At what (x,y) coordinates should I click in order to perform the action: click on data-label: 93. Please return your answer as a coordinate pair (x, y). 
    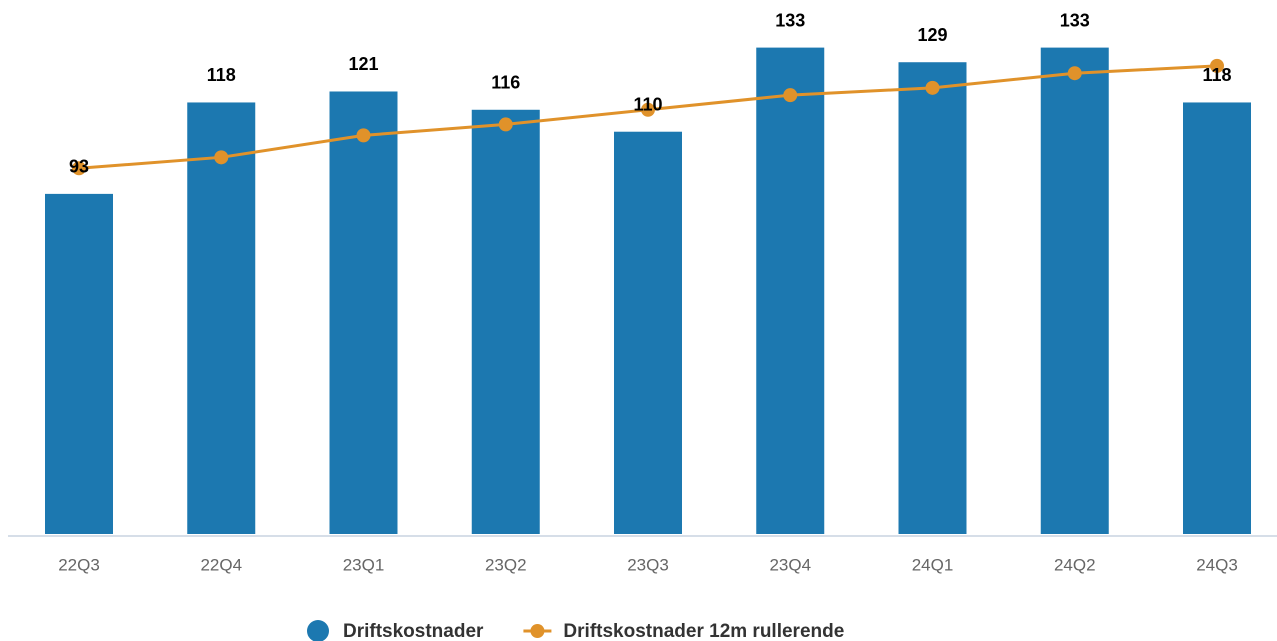
    Looking at the image, I should click on (79, 167).